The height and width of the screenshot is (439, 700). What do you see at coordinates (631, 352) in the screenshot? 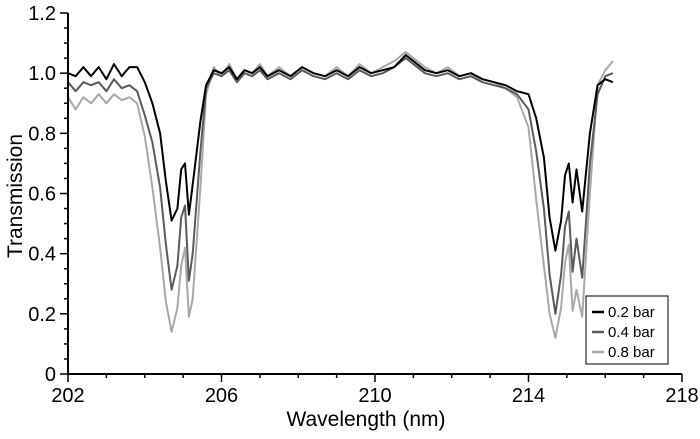
I see `legend-label-2: 0.8 bar` at bounding box center [631, 352].